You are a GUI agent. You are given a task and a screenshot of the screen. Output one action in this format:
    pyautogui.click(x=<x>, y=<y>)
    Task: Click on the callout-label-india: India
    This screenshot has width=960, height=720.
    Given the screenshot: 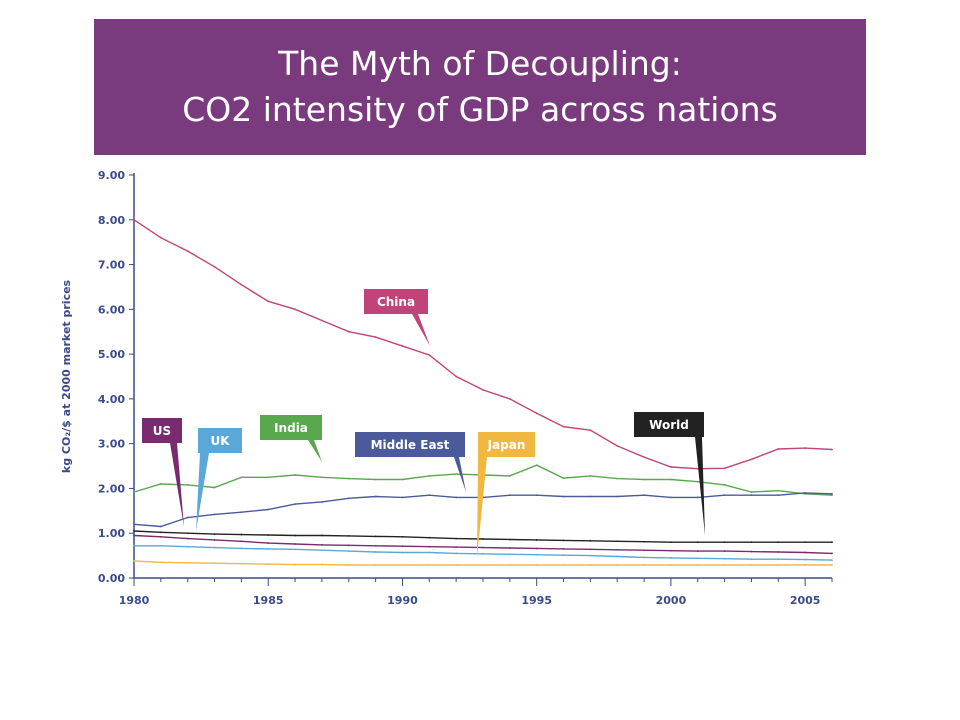 What is the action you would take?
    pyautogui.click(x=291, y=428)
    